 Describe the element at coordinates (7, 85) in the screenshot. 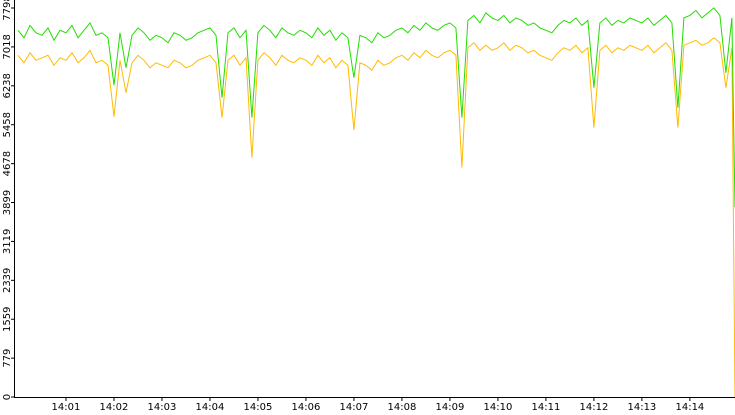

I see `y-tick-label: 6238` at that location.